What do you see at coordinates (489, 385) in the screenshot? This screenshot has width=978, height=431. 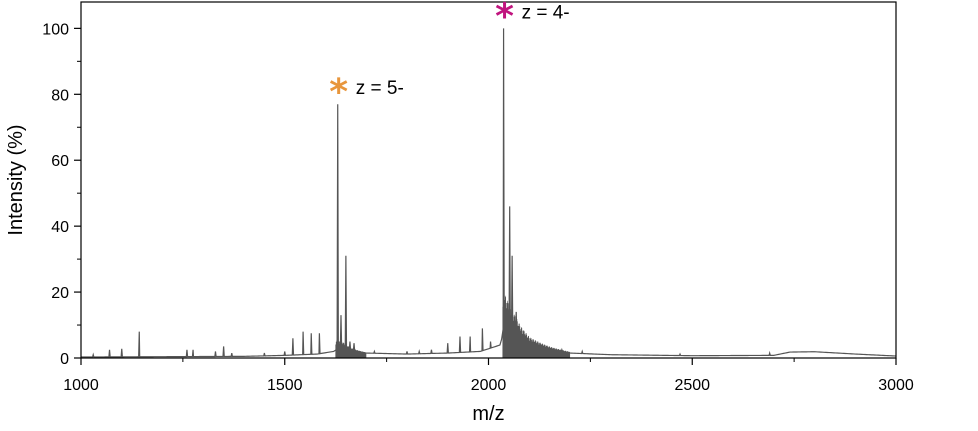 I see `x-tick-label: 2000` at bounding box center [489, 385].